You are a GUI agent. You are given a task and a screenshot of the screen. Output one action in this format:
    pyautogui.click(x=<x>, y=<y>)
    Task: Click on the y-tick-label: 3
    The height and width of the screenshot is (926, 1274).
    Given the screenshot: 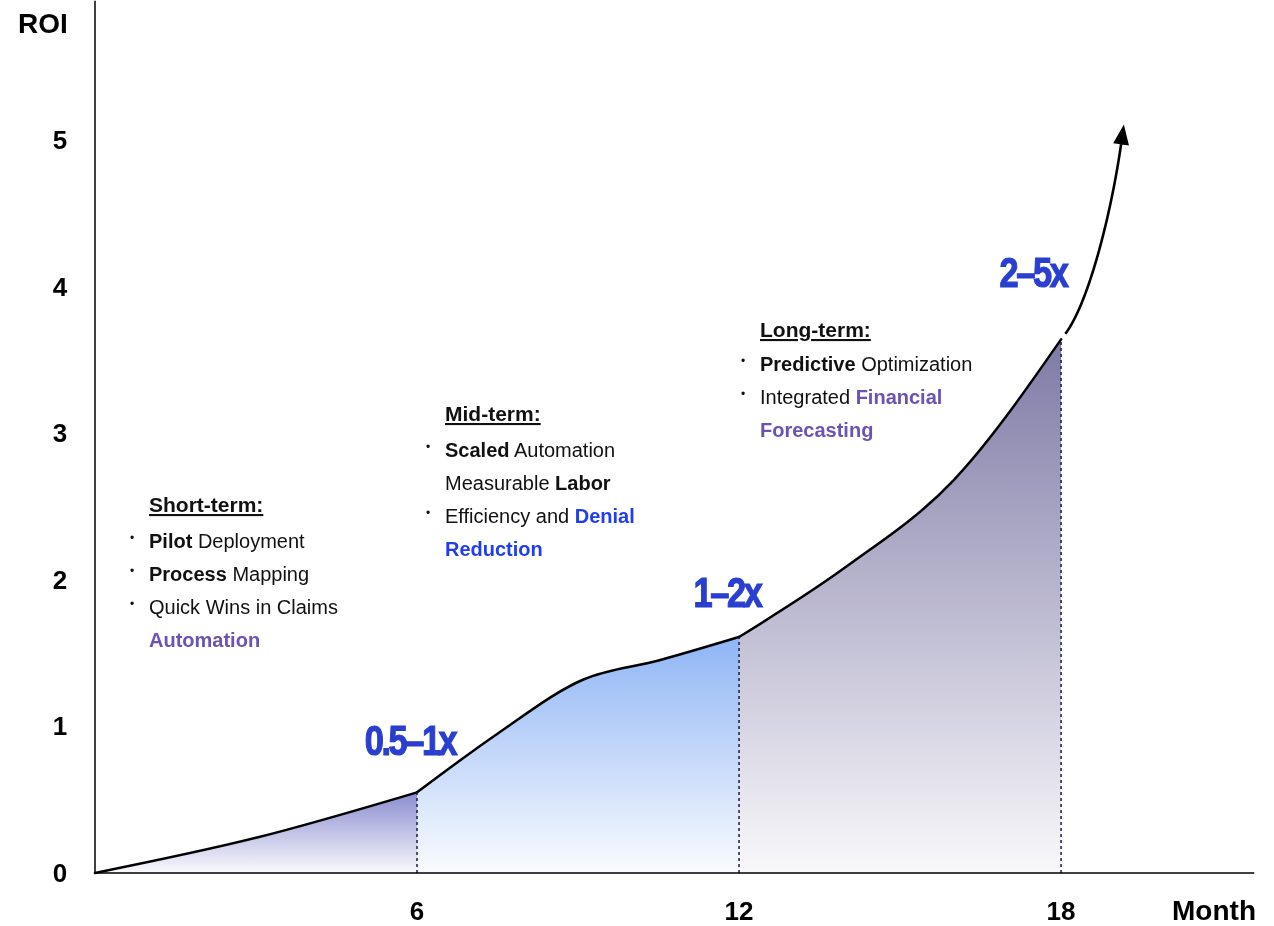 What is the action you would take?
    pyautogui.click(x=60, y=433)
    